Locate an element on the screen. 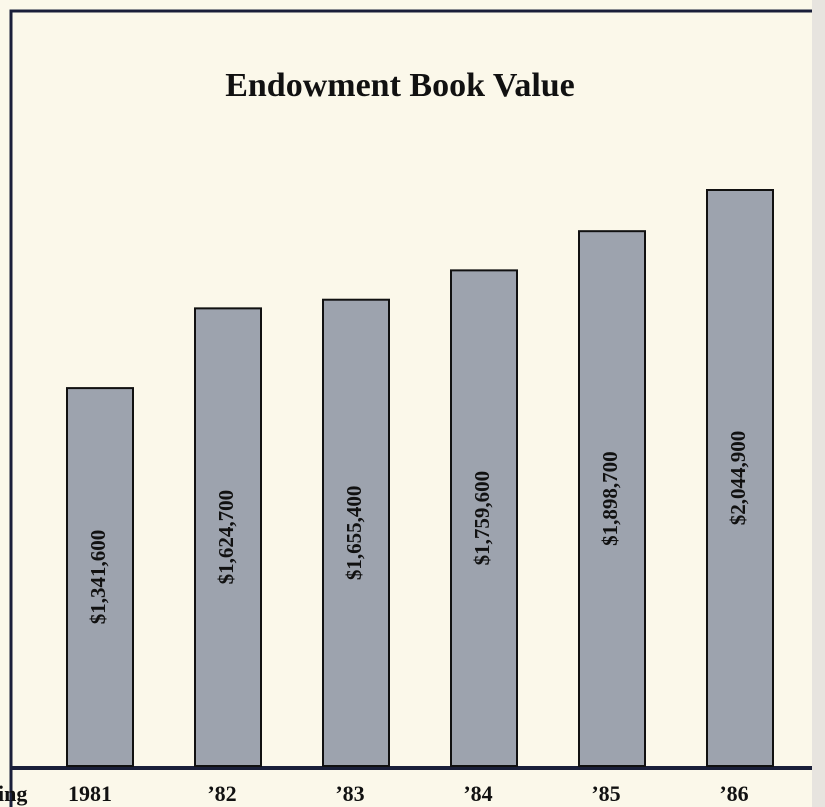 This screenshot has height=807, width=825. page-edge is located at coordinates (818, 403).